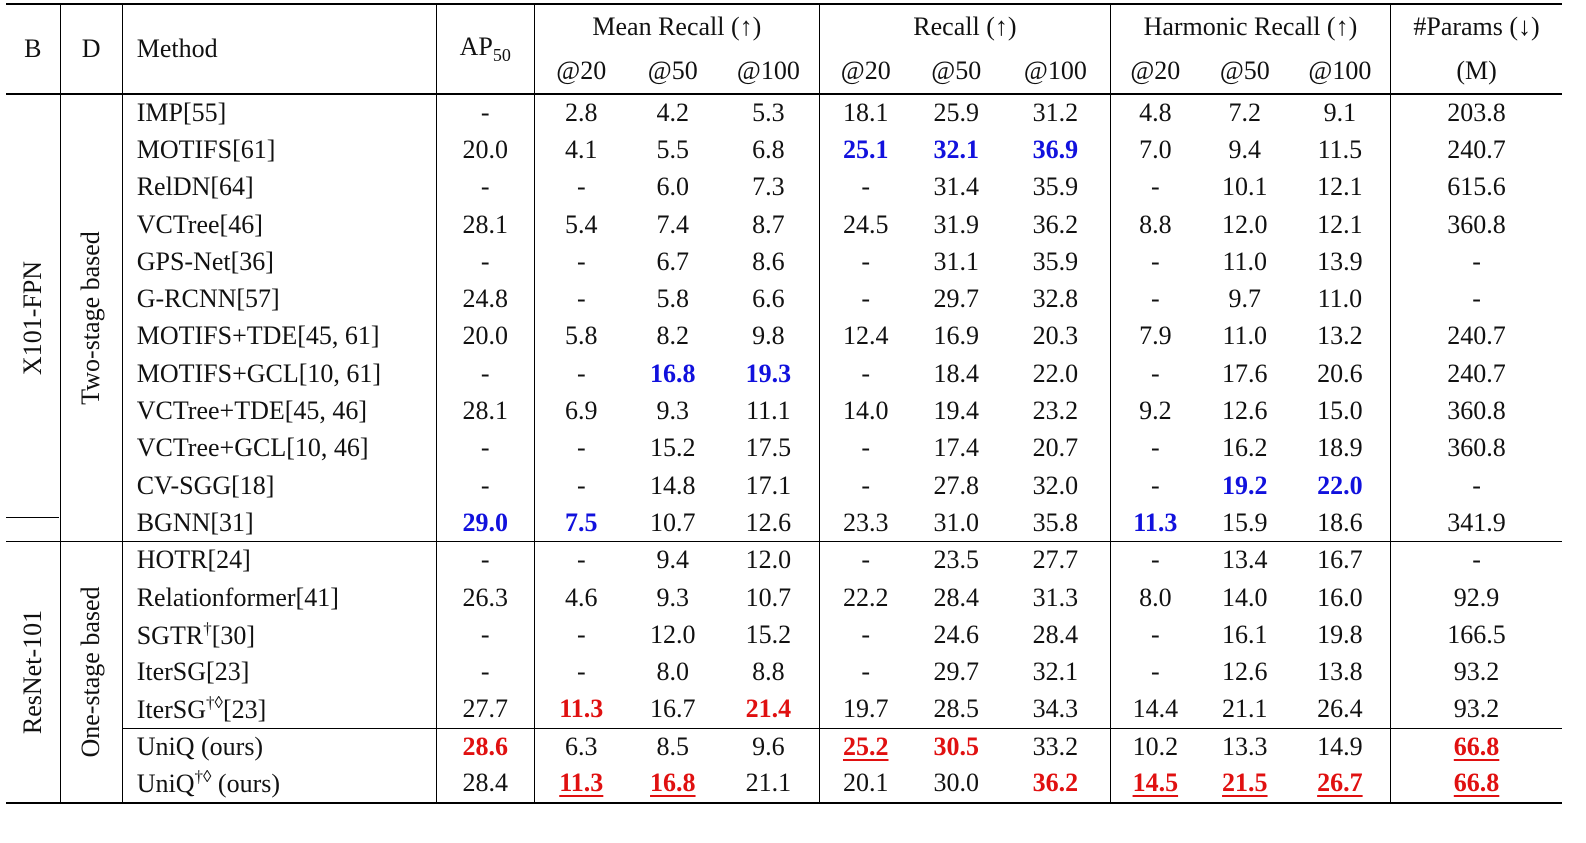 The height and width of the screenshot is (843, 1586). Describe the element at coordinates (673, 261) in the screenshot. I see `metric-cell: 6.7` at that location.